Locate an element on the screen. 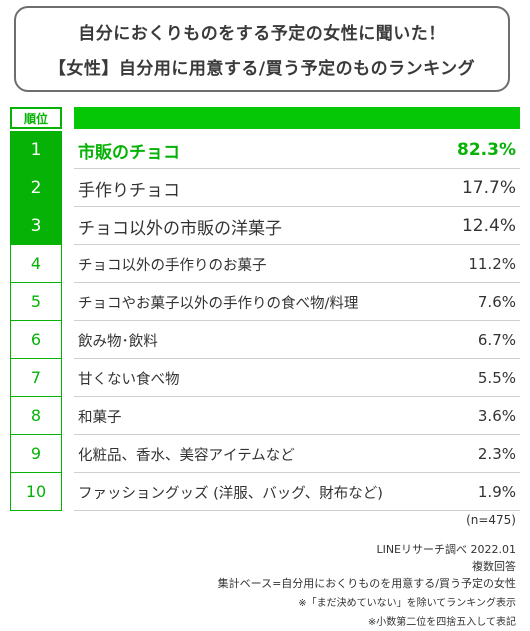 The image size is (530, 631). table-row: 3 チョコ以外の市販の洋菓子 12.4% is located at coordinates (265, 226).